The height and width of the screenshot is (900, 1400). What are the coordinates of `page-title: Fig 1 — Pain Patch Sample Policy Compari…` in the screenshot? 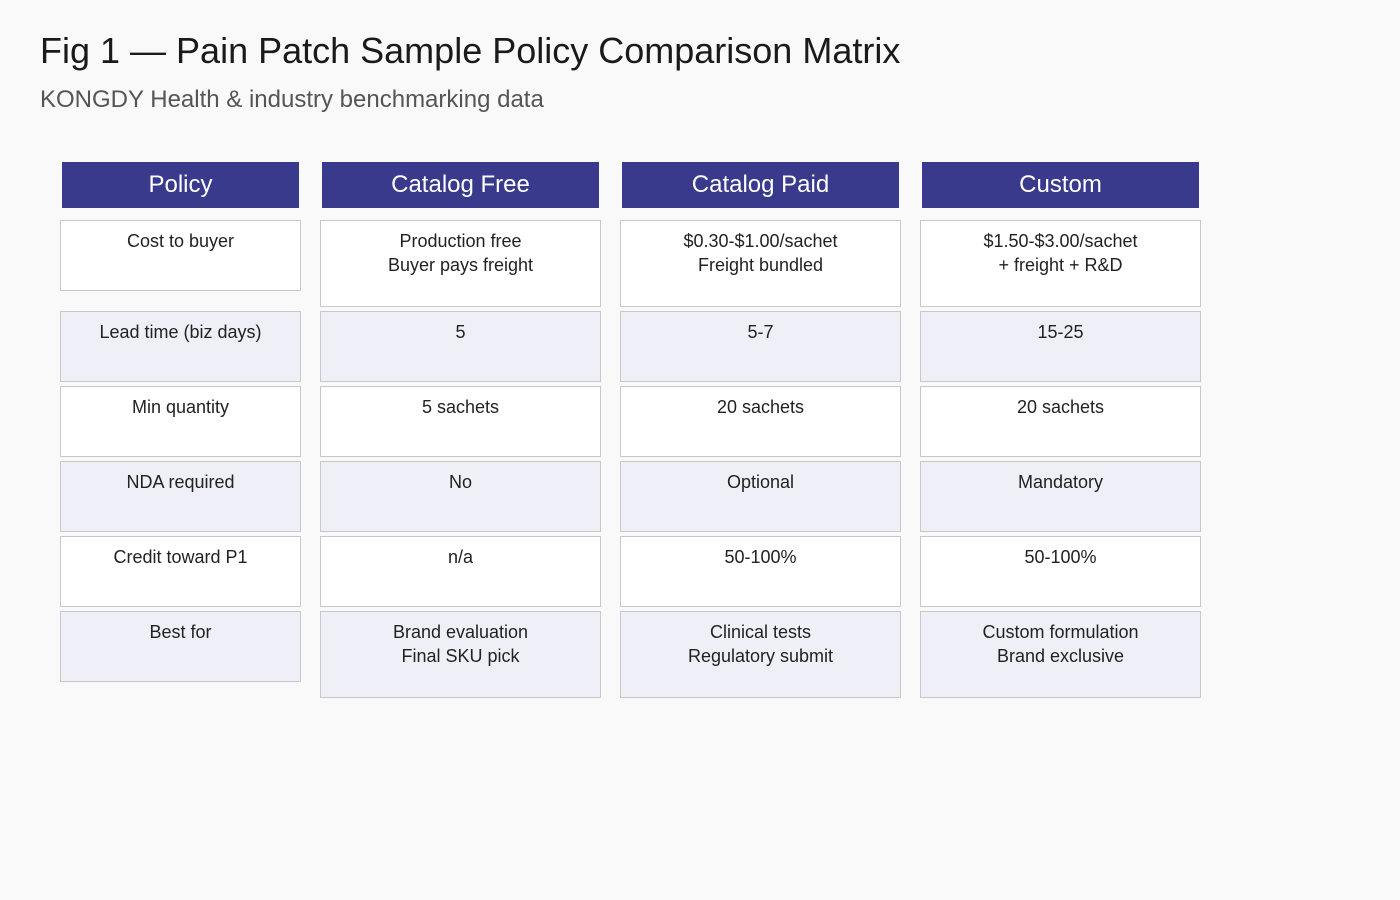 It's located at (470, 50).